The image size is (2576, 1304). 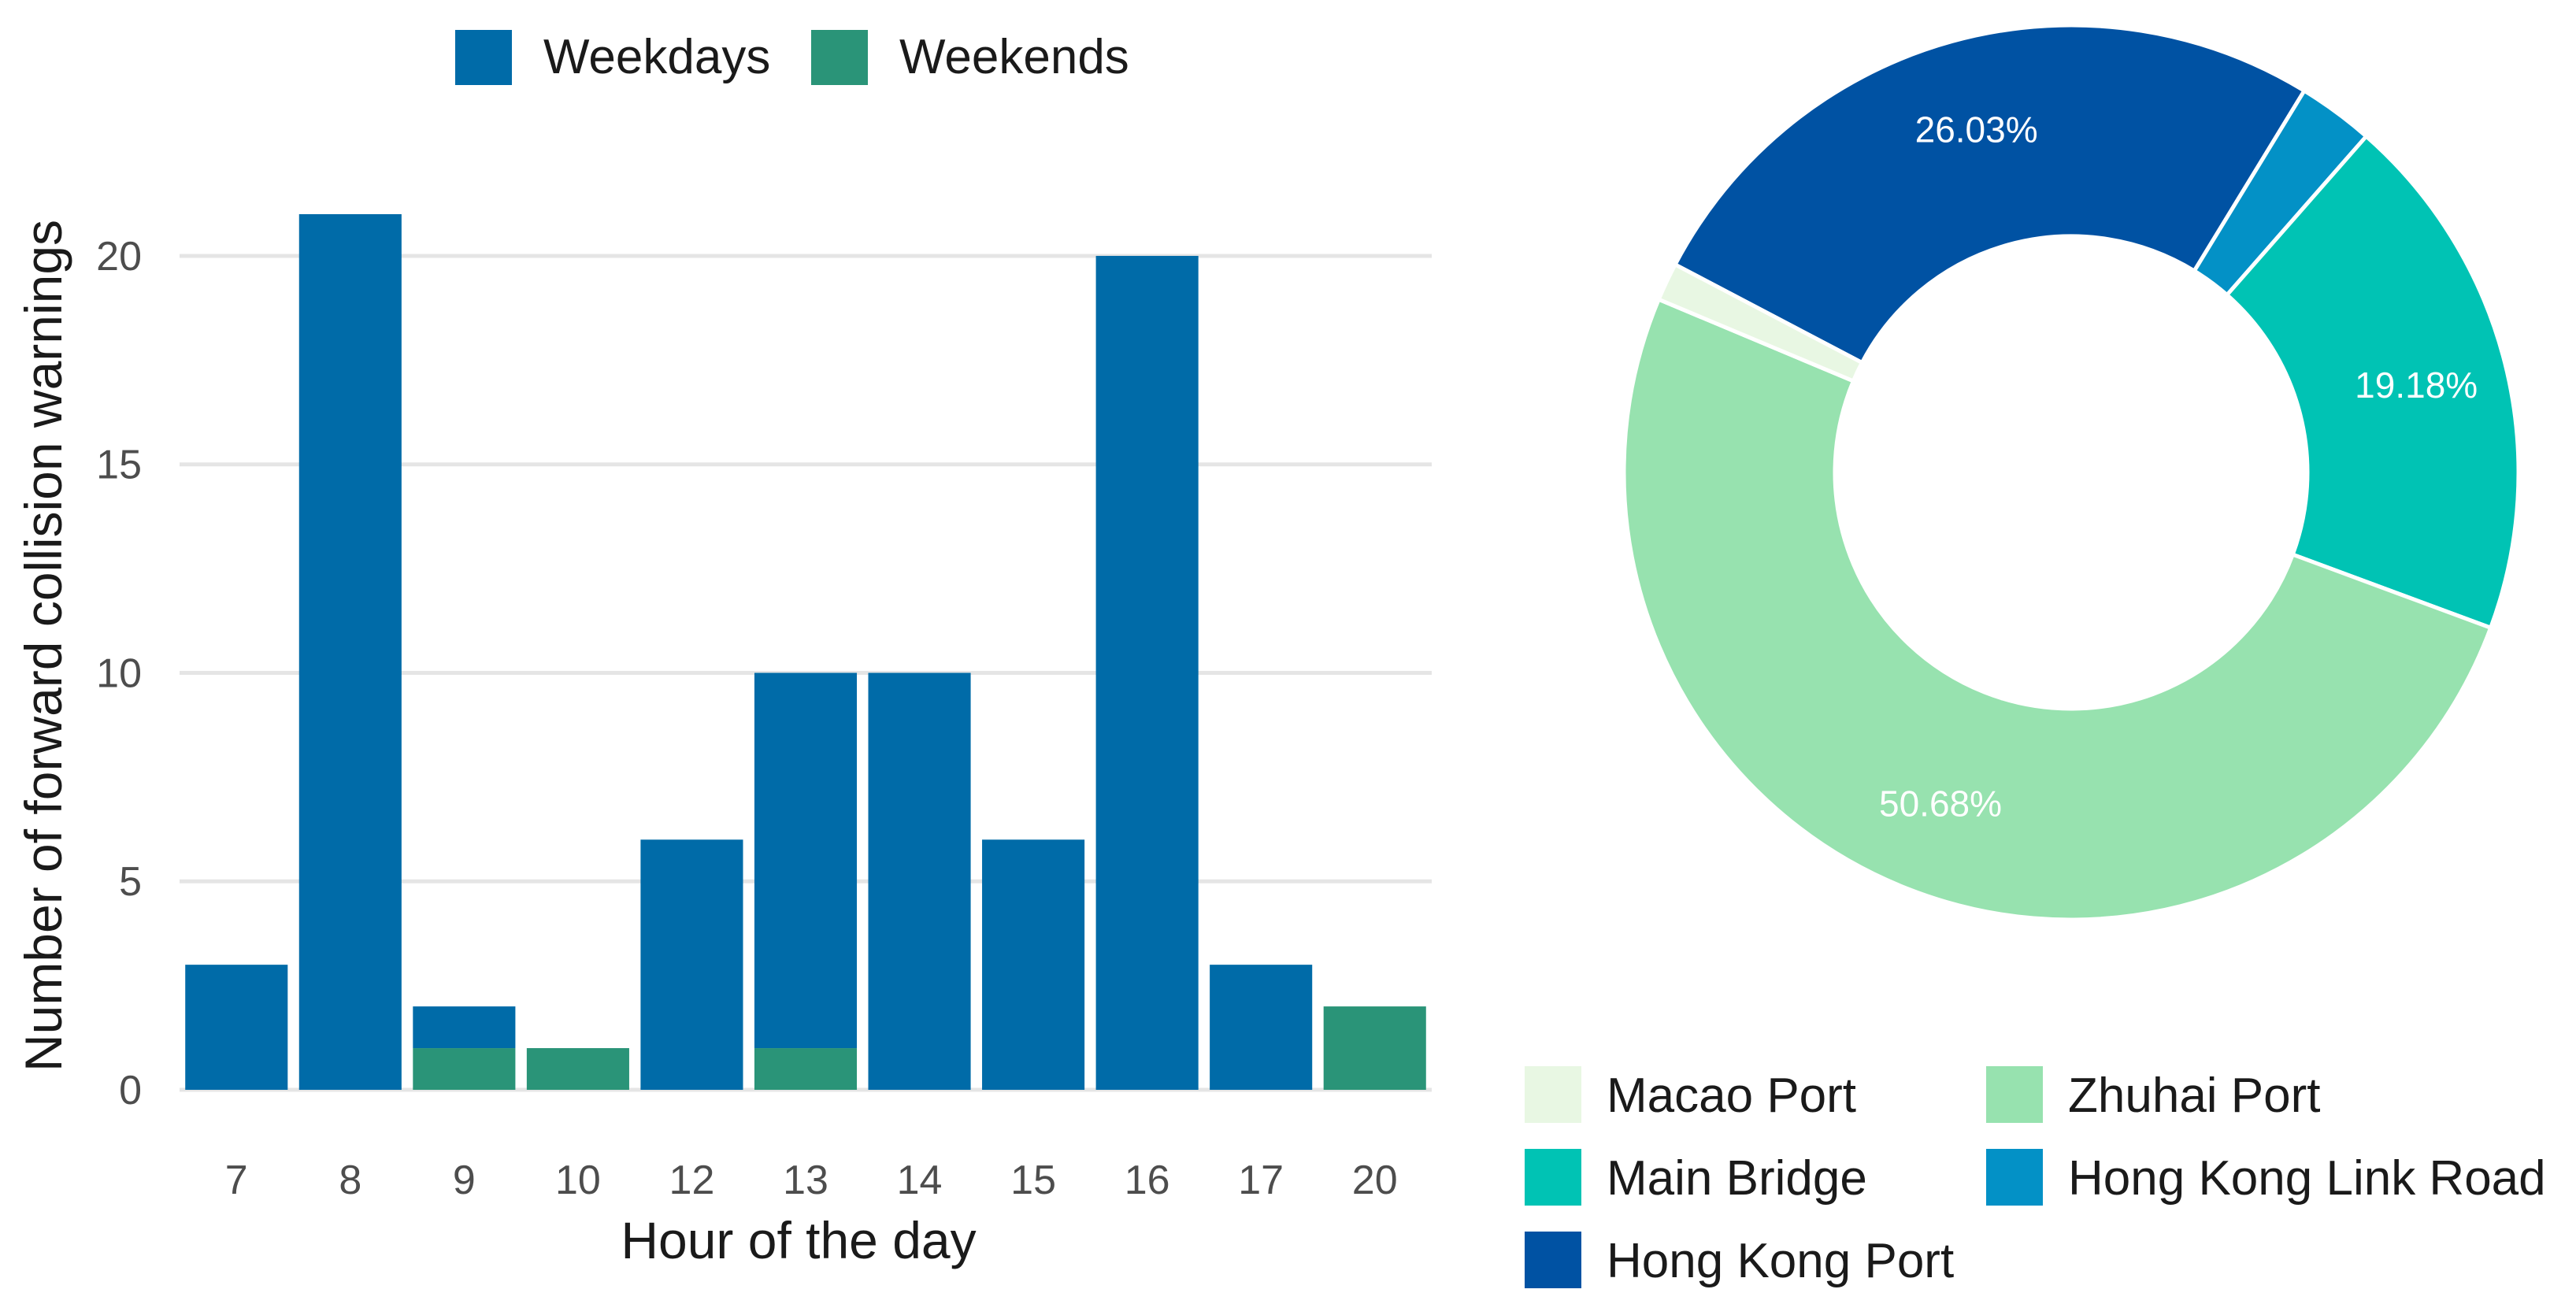 I want to click on x-tick-label: 16, so click(x=1147, y=1180).